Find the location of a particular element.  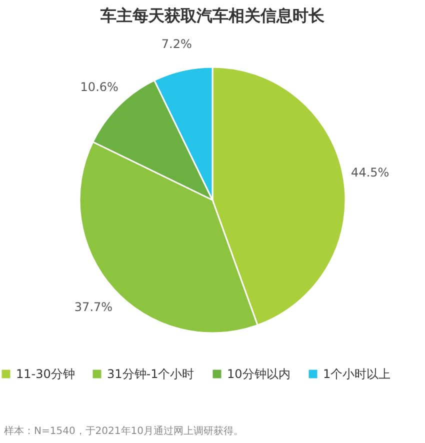

text: 样本：N=1540，于2021年10月通过网上调研获得。 is located at coordinates (124, 431).